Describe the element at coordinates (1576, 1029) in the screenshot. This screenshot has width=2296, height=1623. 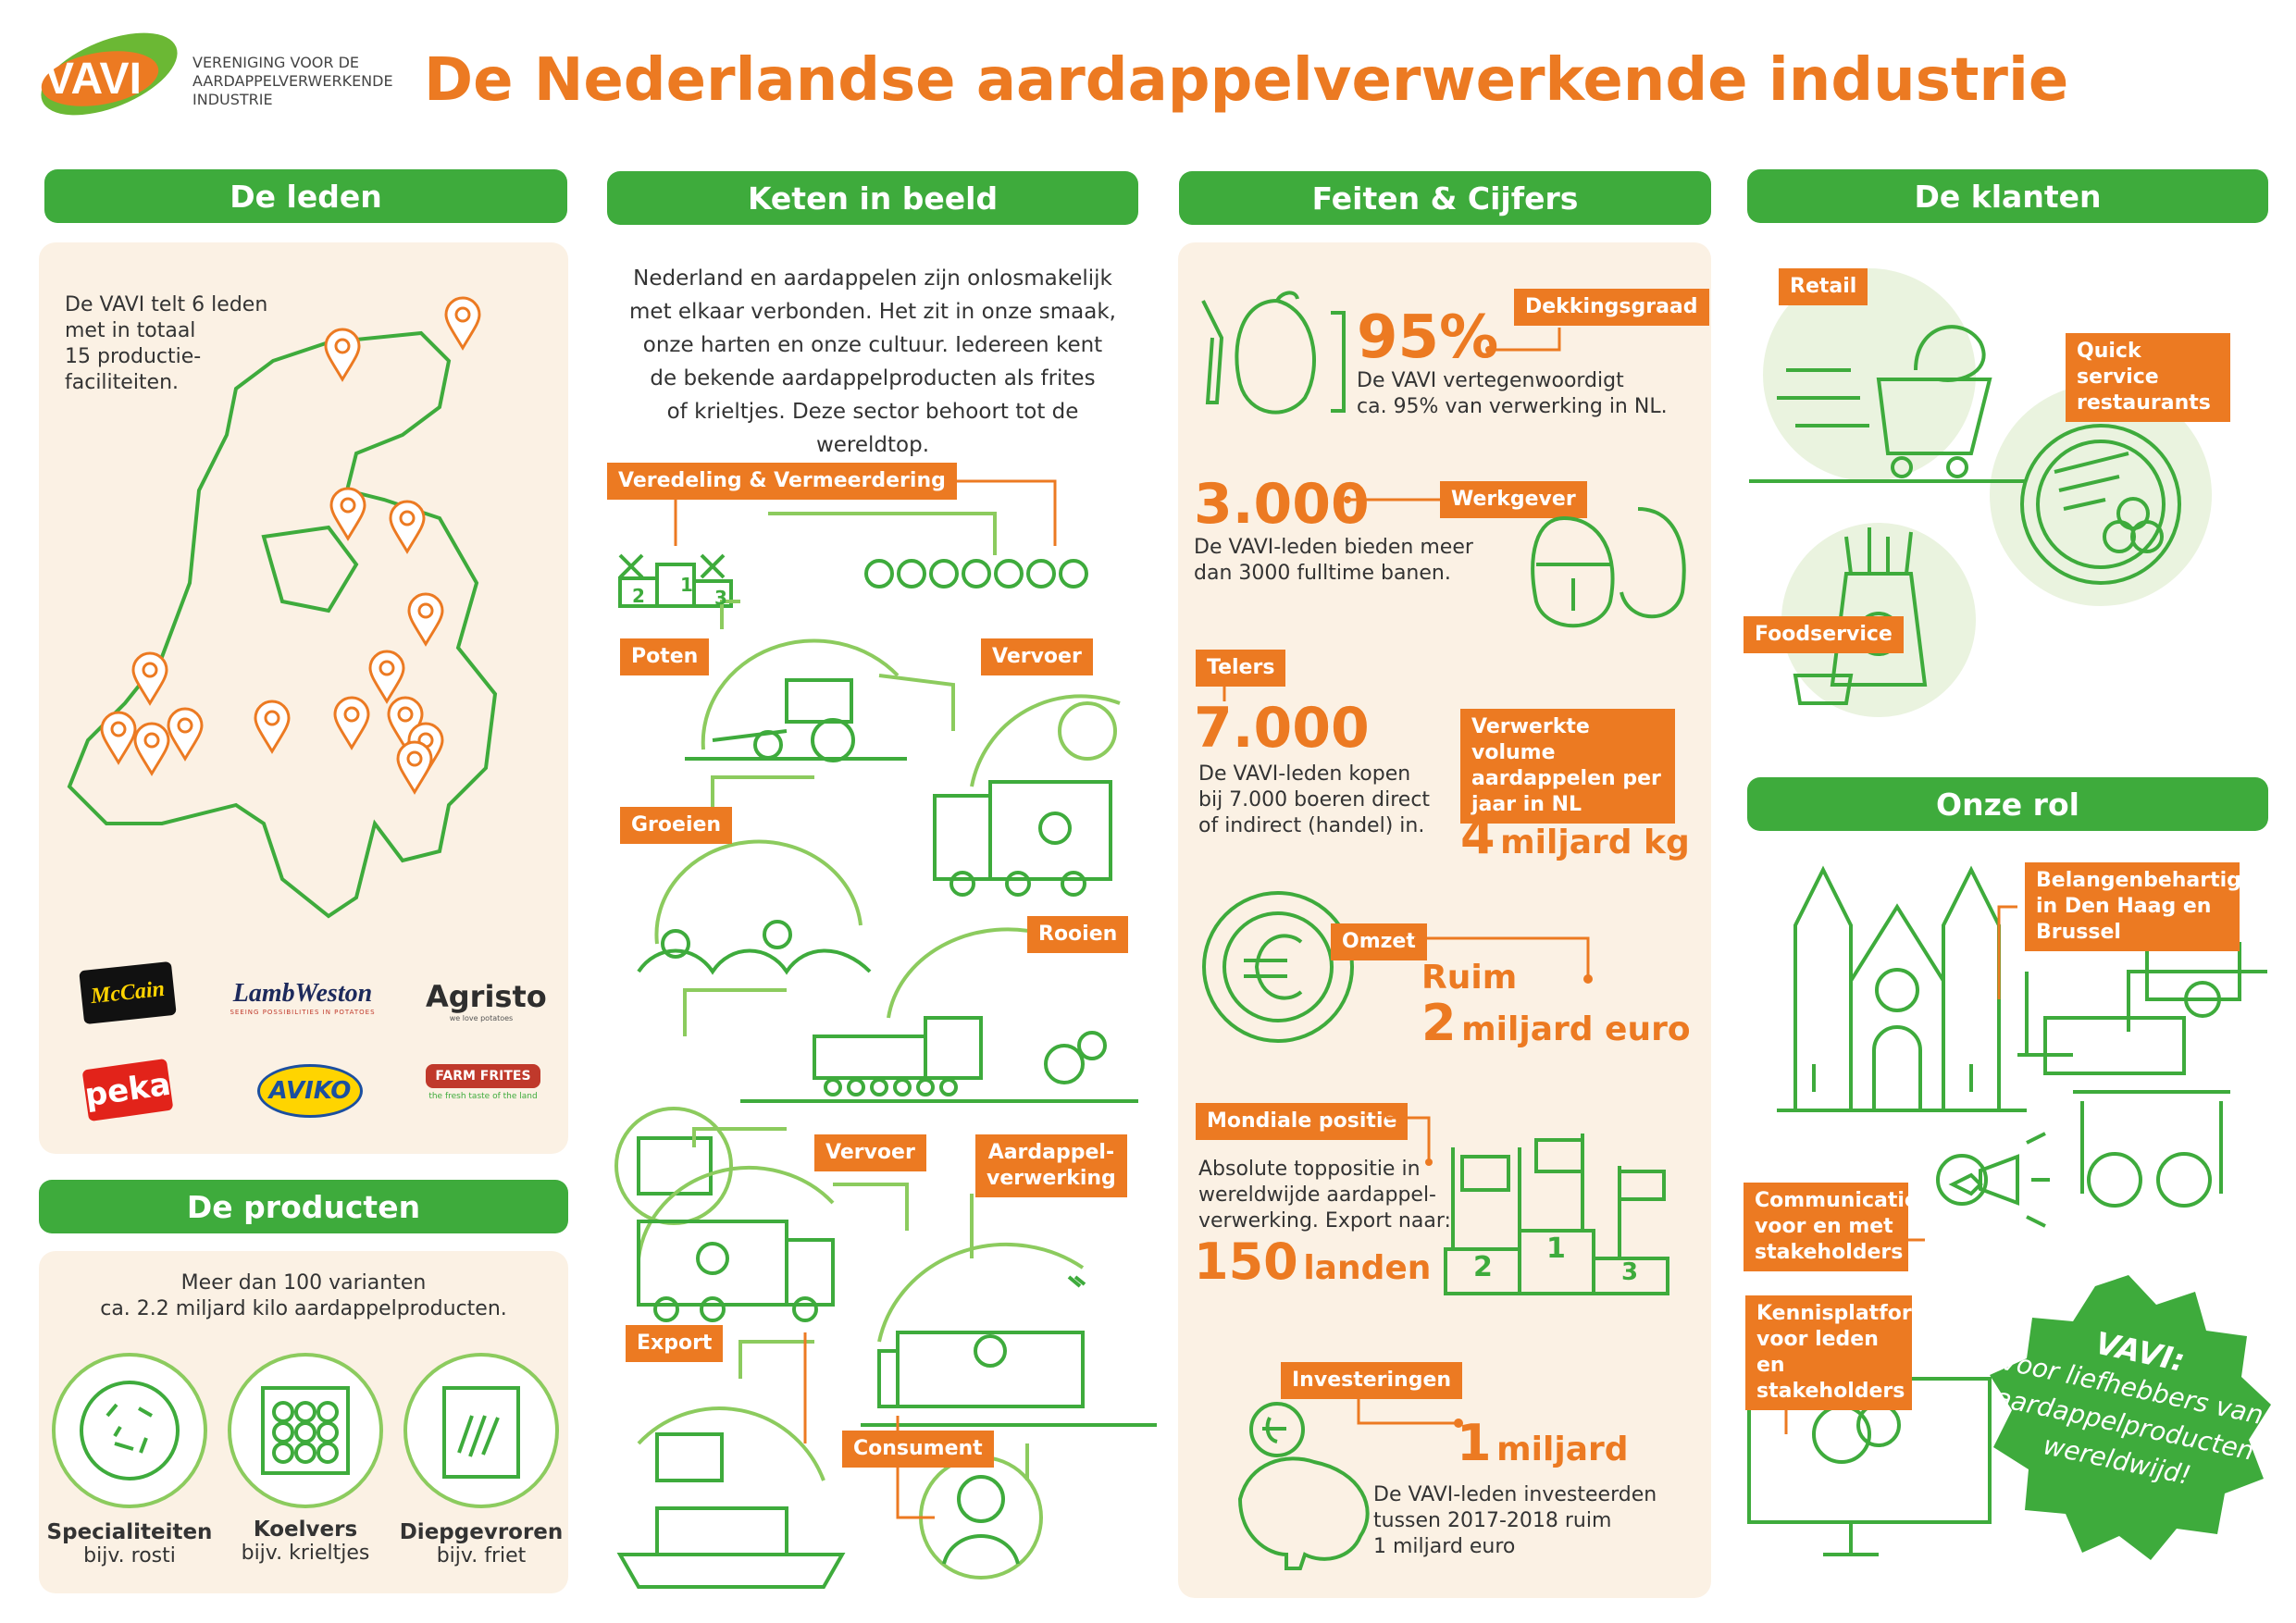
I see `omzet-unit: miljard euro` at that location.